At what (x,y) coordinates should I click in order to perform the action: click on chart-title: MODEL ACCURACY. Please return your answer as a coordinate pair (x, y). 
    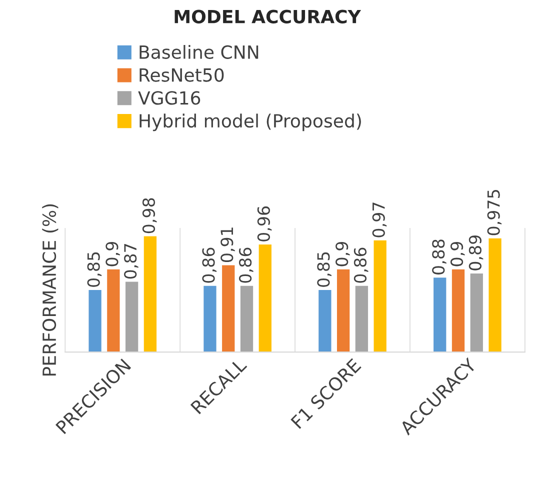
    Looking at the image, I should click on (268, 17).